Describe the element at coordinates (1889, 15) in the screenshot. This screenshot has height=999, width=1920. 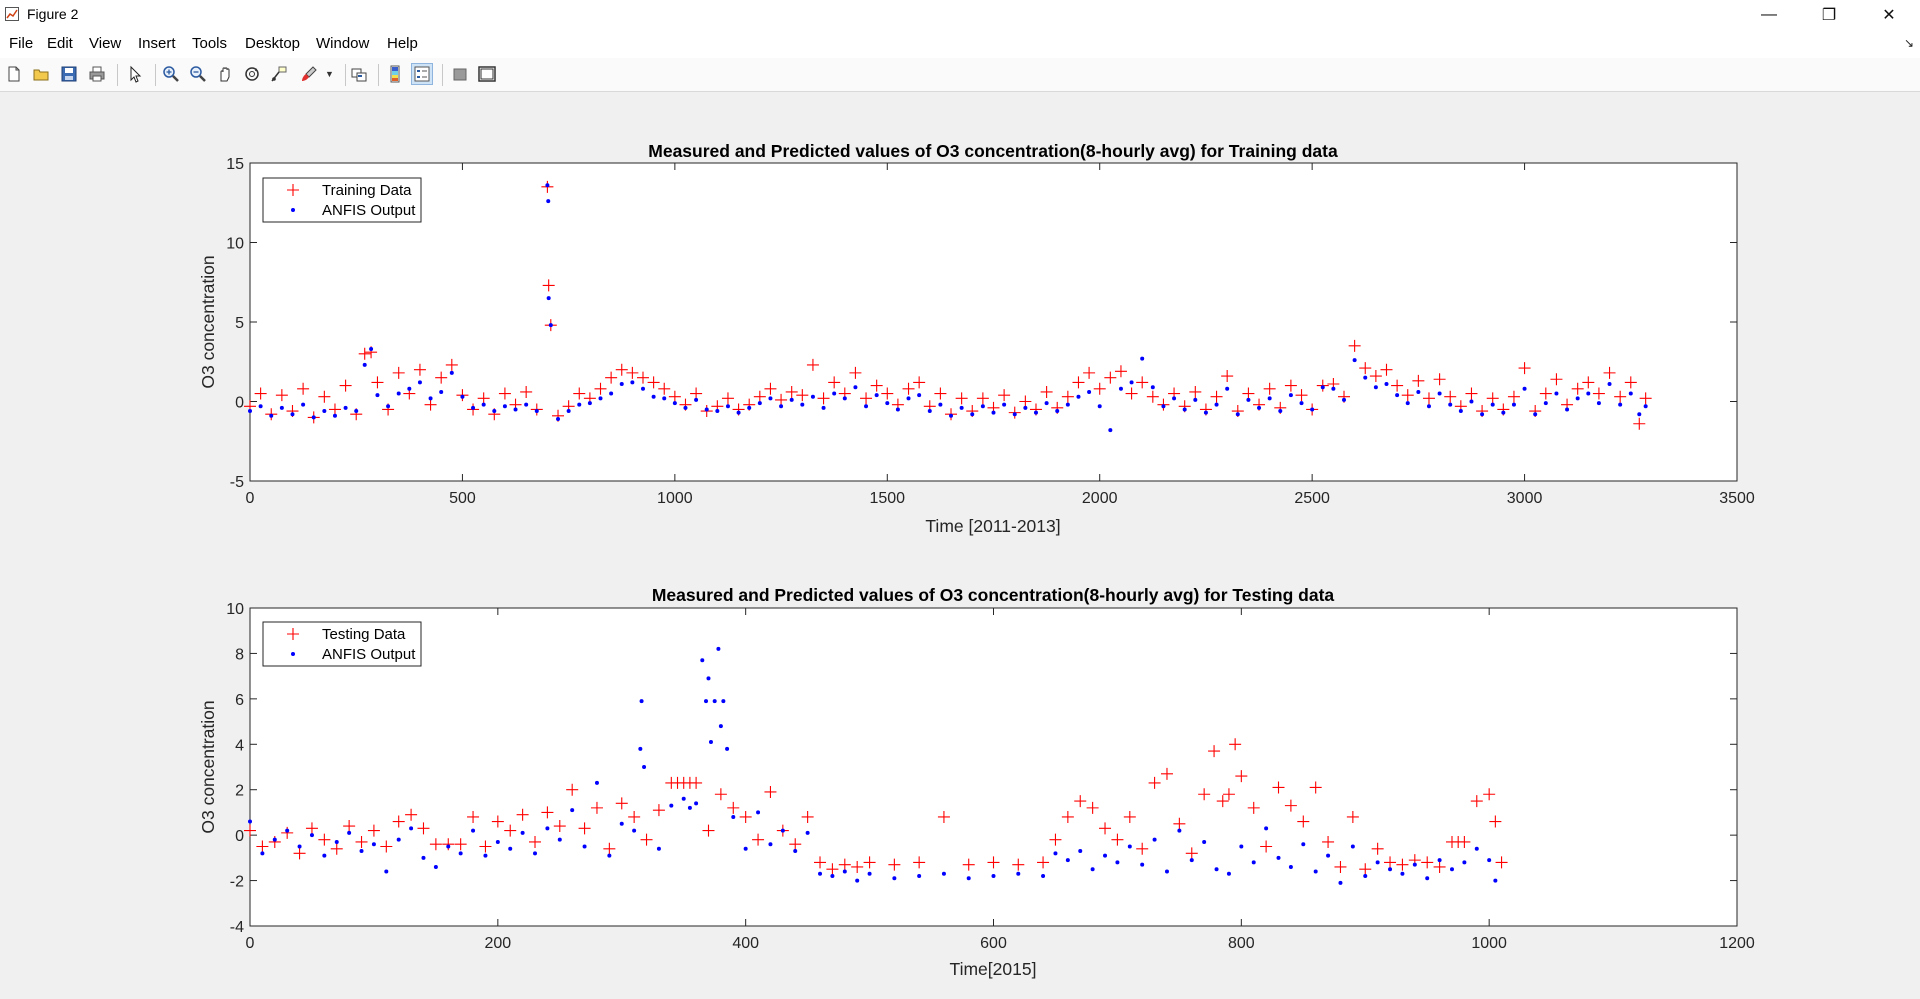
I see `close-button: ✕` at that location.